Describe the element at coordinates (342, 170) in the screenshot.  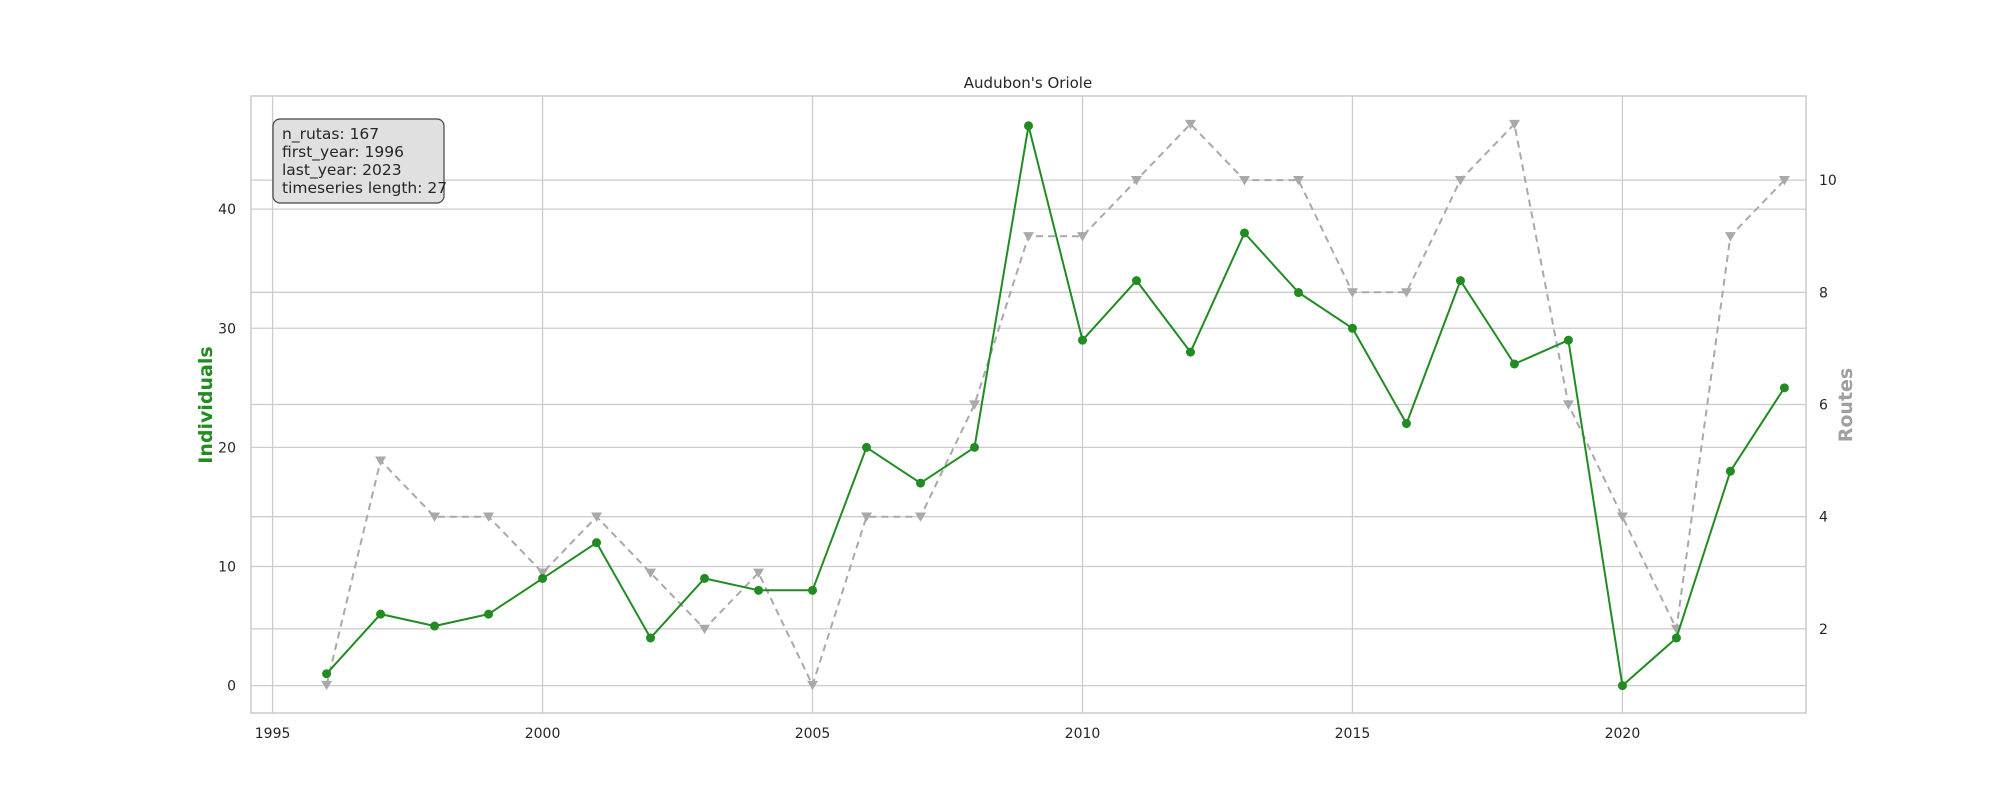
I see `info-box-line: last_year: 2023` at that location.